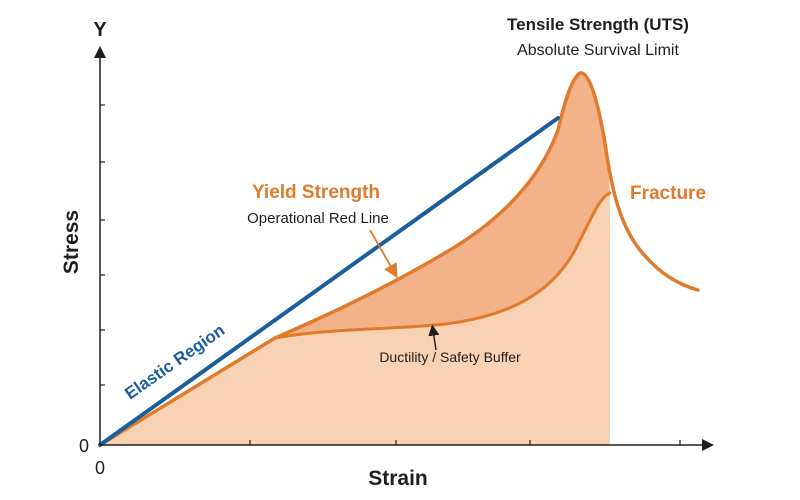 The width and height of the screenshot is (800, 500). What do you see at coordinates (100, 468) in the screenshot?
I see `origin-x-label: 0` at bounding box center [100, 468].